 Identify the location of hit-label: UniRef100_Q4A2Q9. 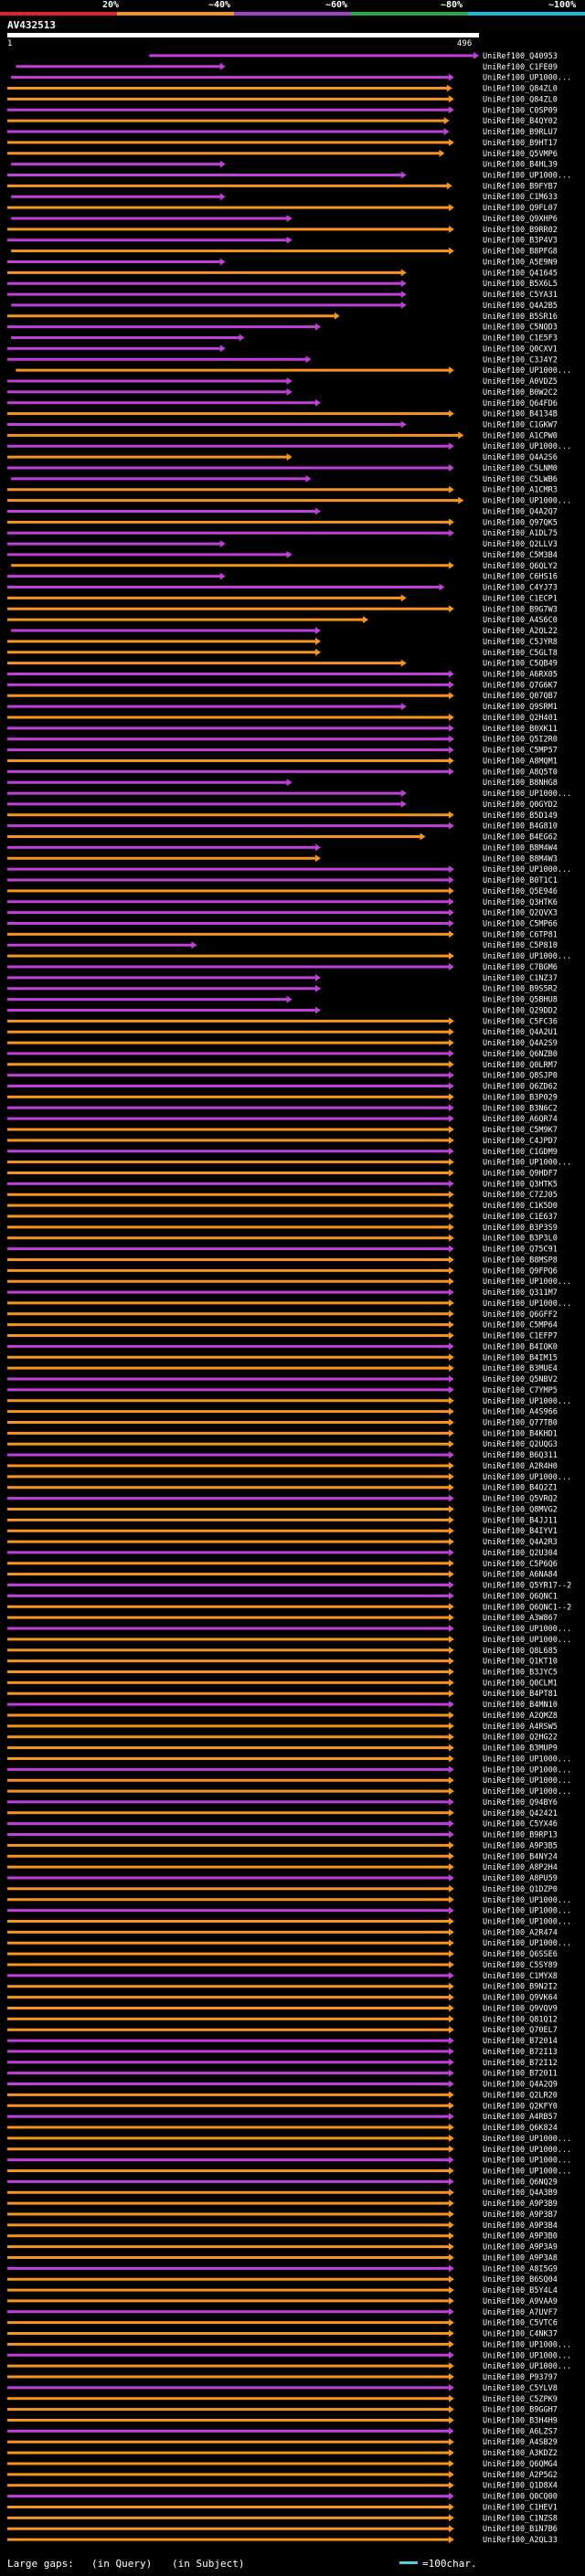
(520, 2085).